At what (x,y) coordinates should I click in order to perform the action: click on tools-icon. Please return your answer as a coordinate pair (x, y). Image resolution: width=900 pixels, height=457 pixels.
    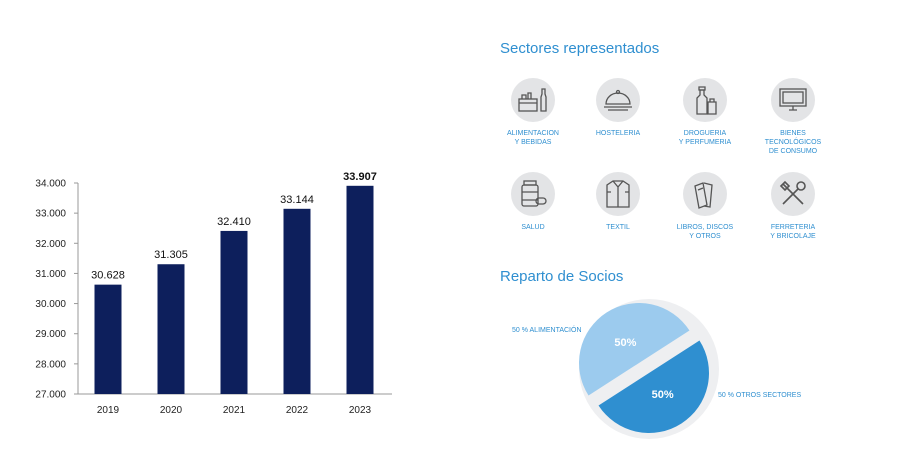
    Looking at the image, I should click on (792, 192).